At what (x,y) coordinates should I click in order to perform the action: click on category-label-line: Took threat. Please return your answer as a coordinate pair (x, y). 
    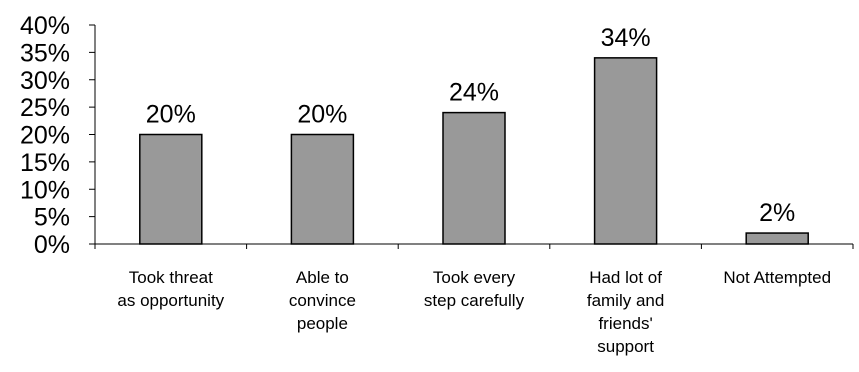
    Looking at the image, I should click on (171, 277).